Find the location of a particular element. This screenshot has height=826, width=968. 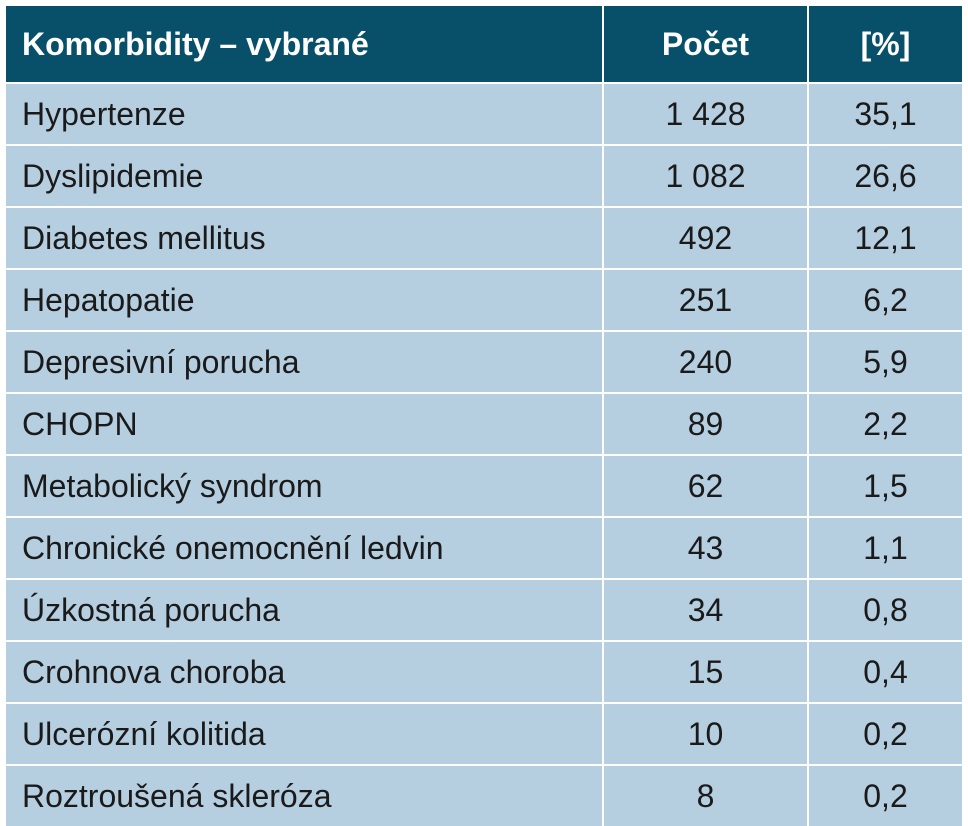

cell-comorbidity: Crohnova choroba is located at coordinates (305, 671).